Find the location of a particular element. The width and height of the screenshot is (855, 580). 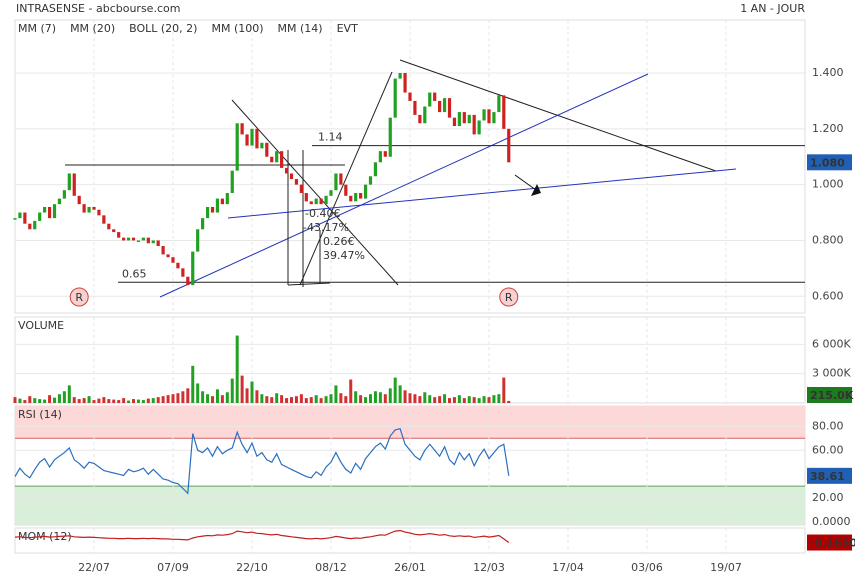

level-label: 0.65 is located at coordinates (134, 273).